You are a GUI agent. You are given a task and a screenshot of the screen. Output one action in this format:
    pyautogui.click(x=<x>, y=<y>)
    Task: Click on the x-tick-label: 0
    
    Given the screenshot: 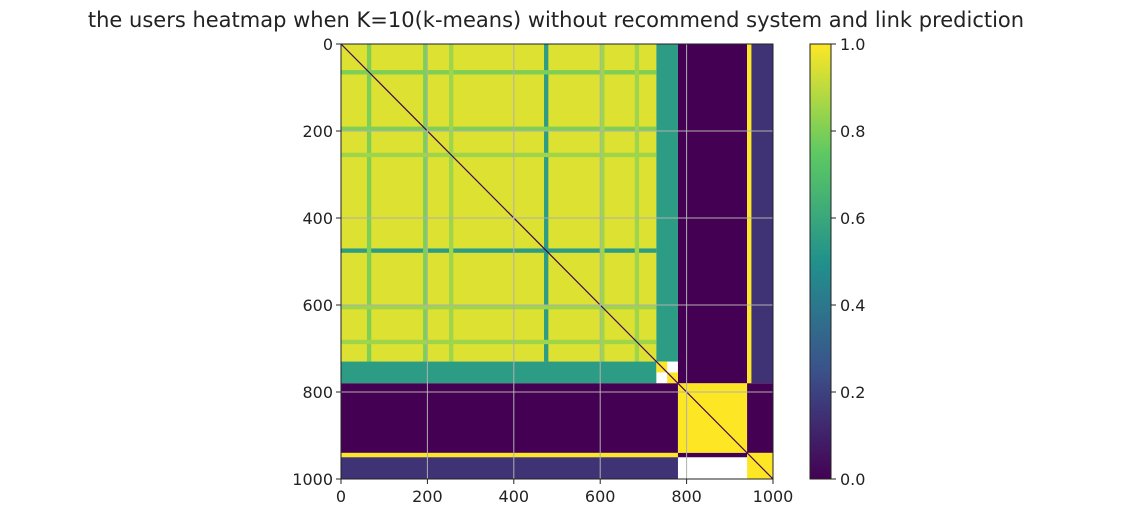 What is the action you would take?
    pyautogui.click(x=341, y=496)
    